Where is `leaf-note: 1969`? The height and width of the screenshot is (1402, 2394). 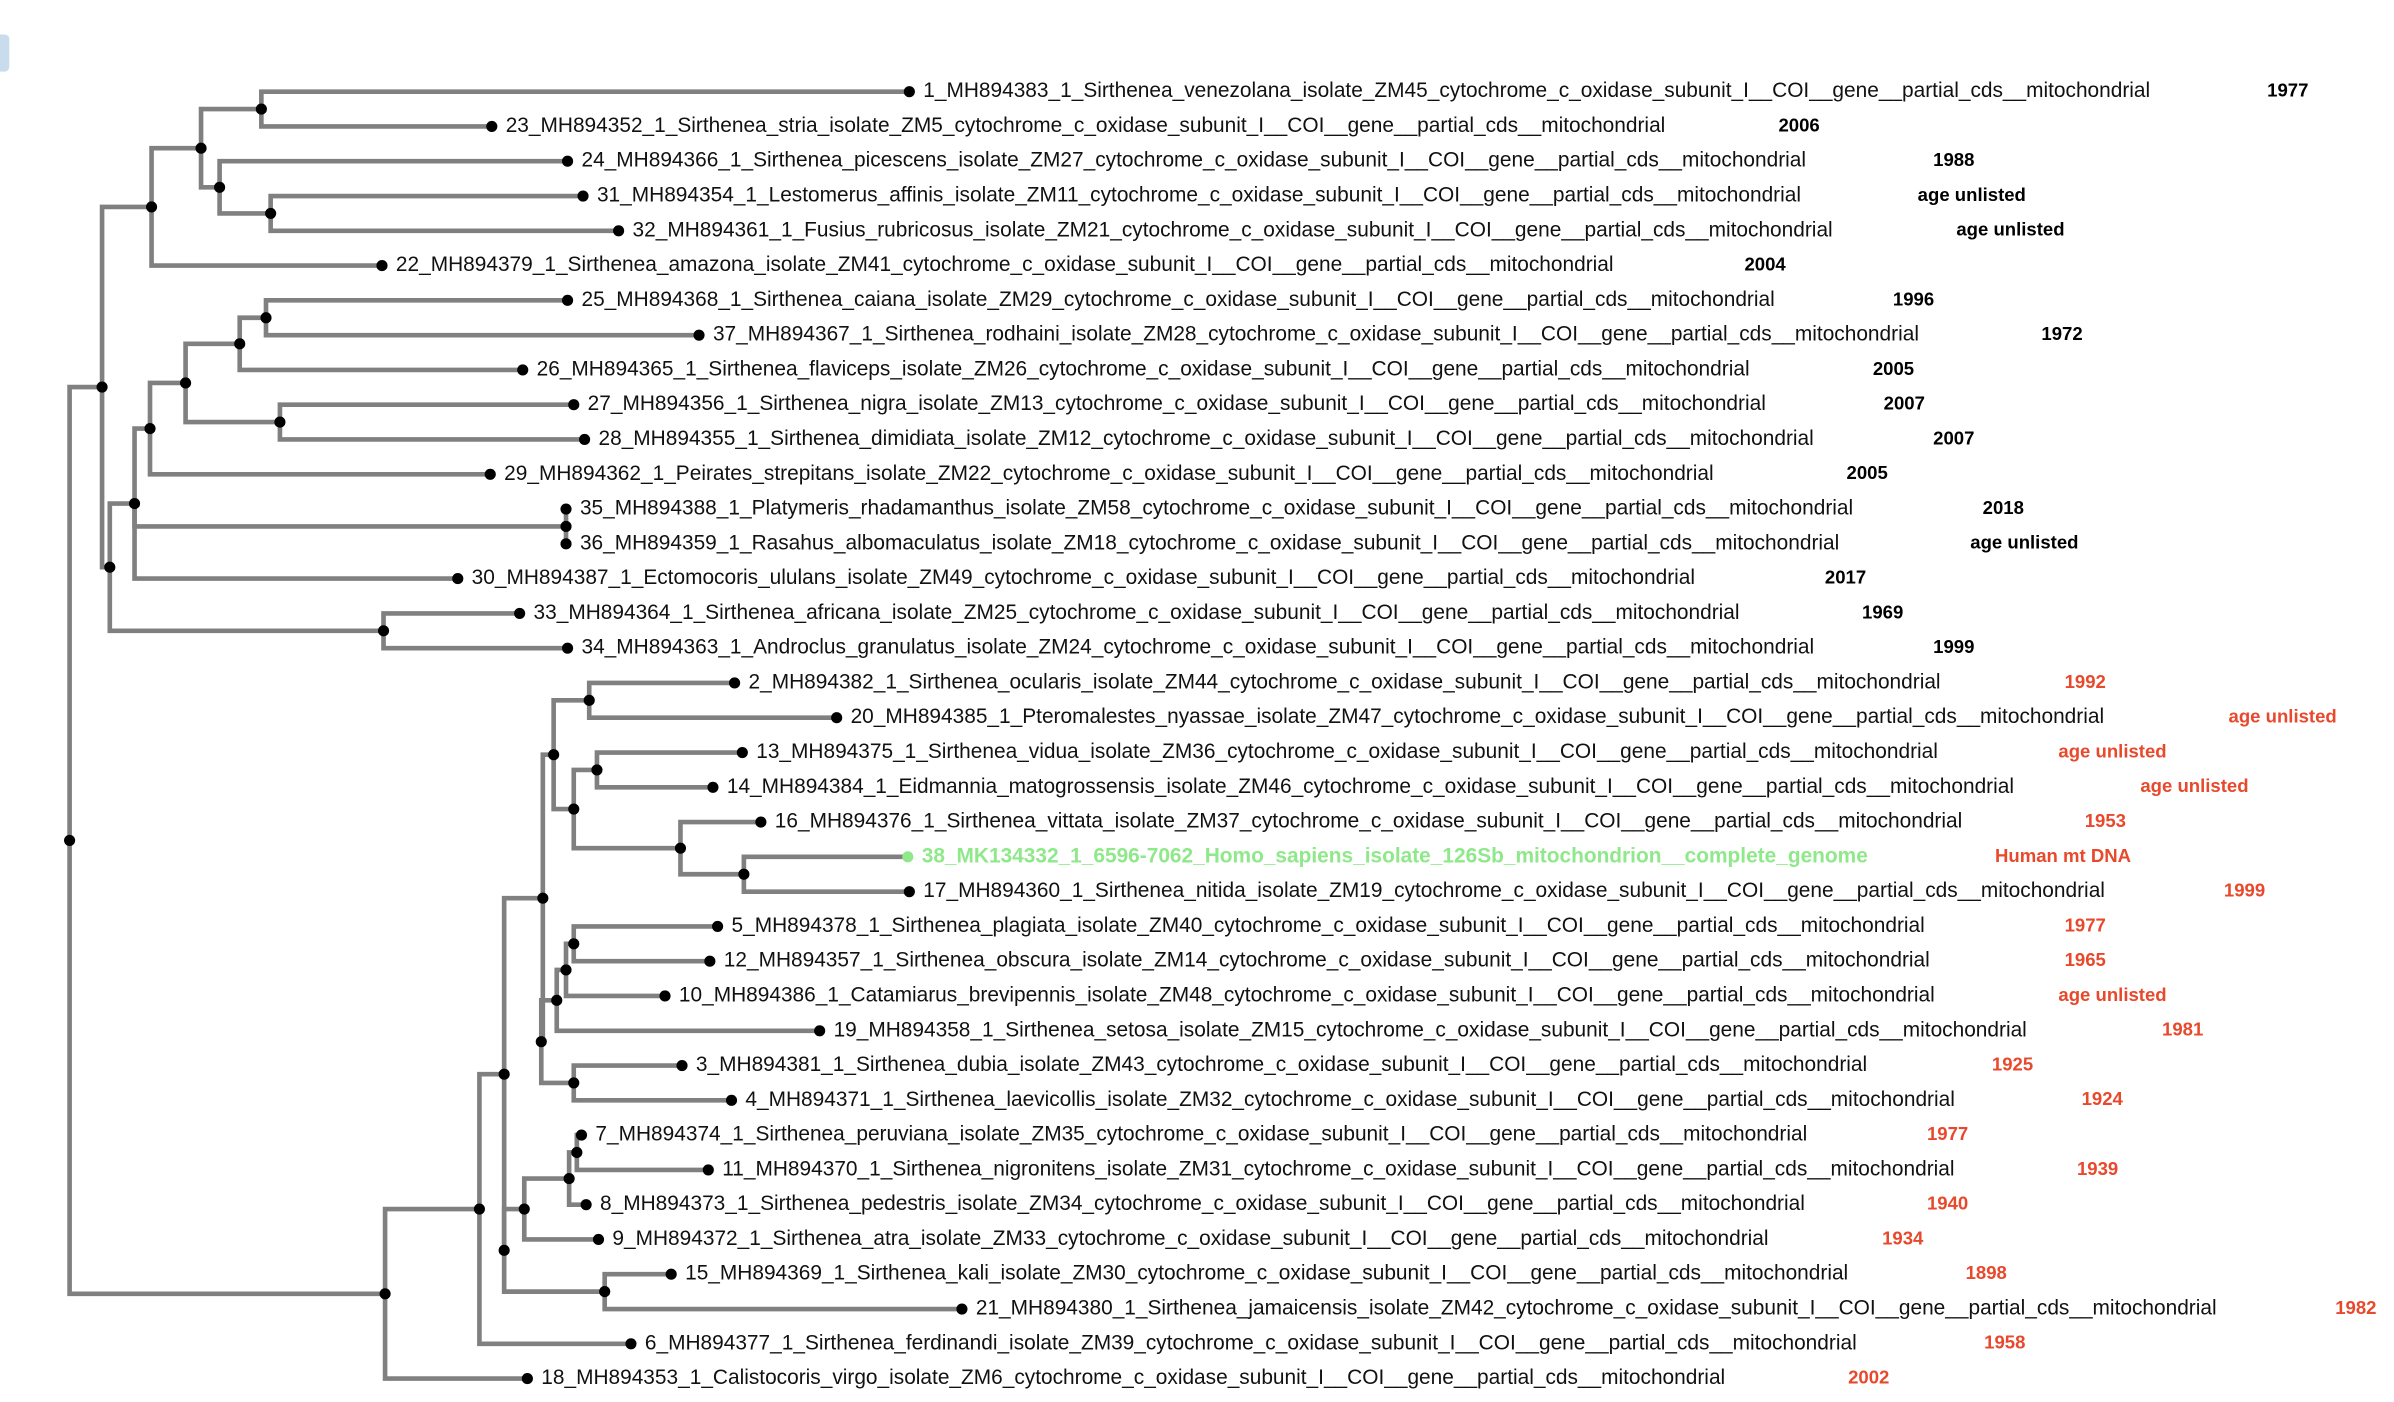
leaf-note: 1969 is located at coordinates (1882, 611).